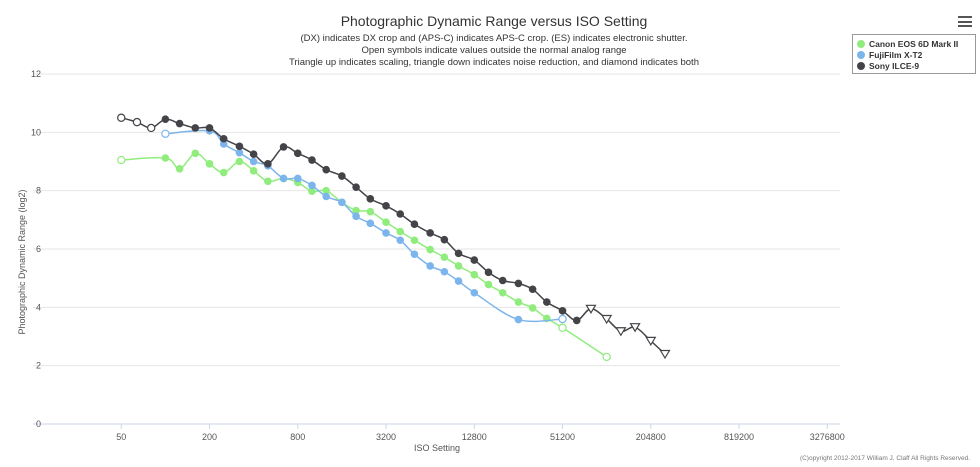  Describe the element at coordinates (38, 249) in the screenshot. I see `y-tick-label: 6` at that location.